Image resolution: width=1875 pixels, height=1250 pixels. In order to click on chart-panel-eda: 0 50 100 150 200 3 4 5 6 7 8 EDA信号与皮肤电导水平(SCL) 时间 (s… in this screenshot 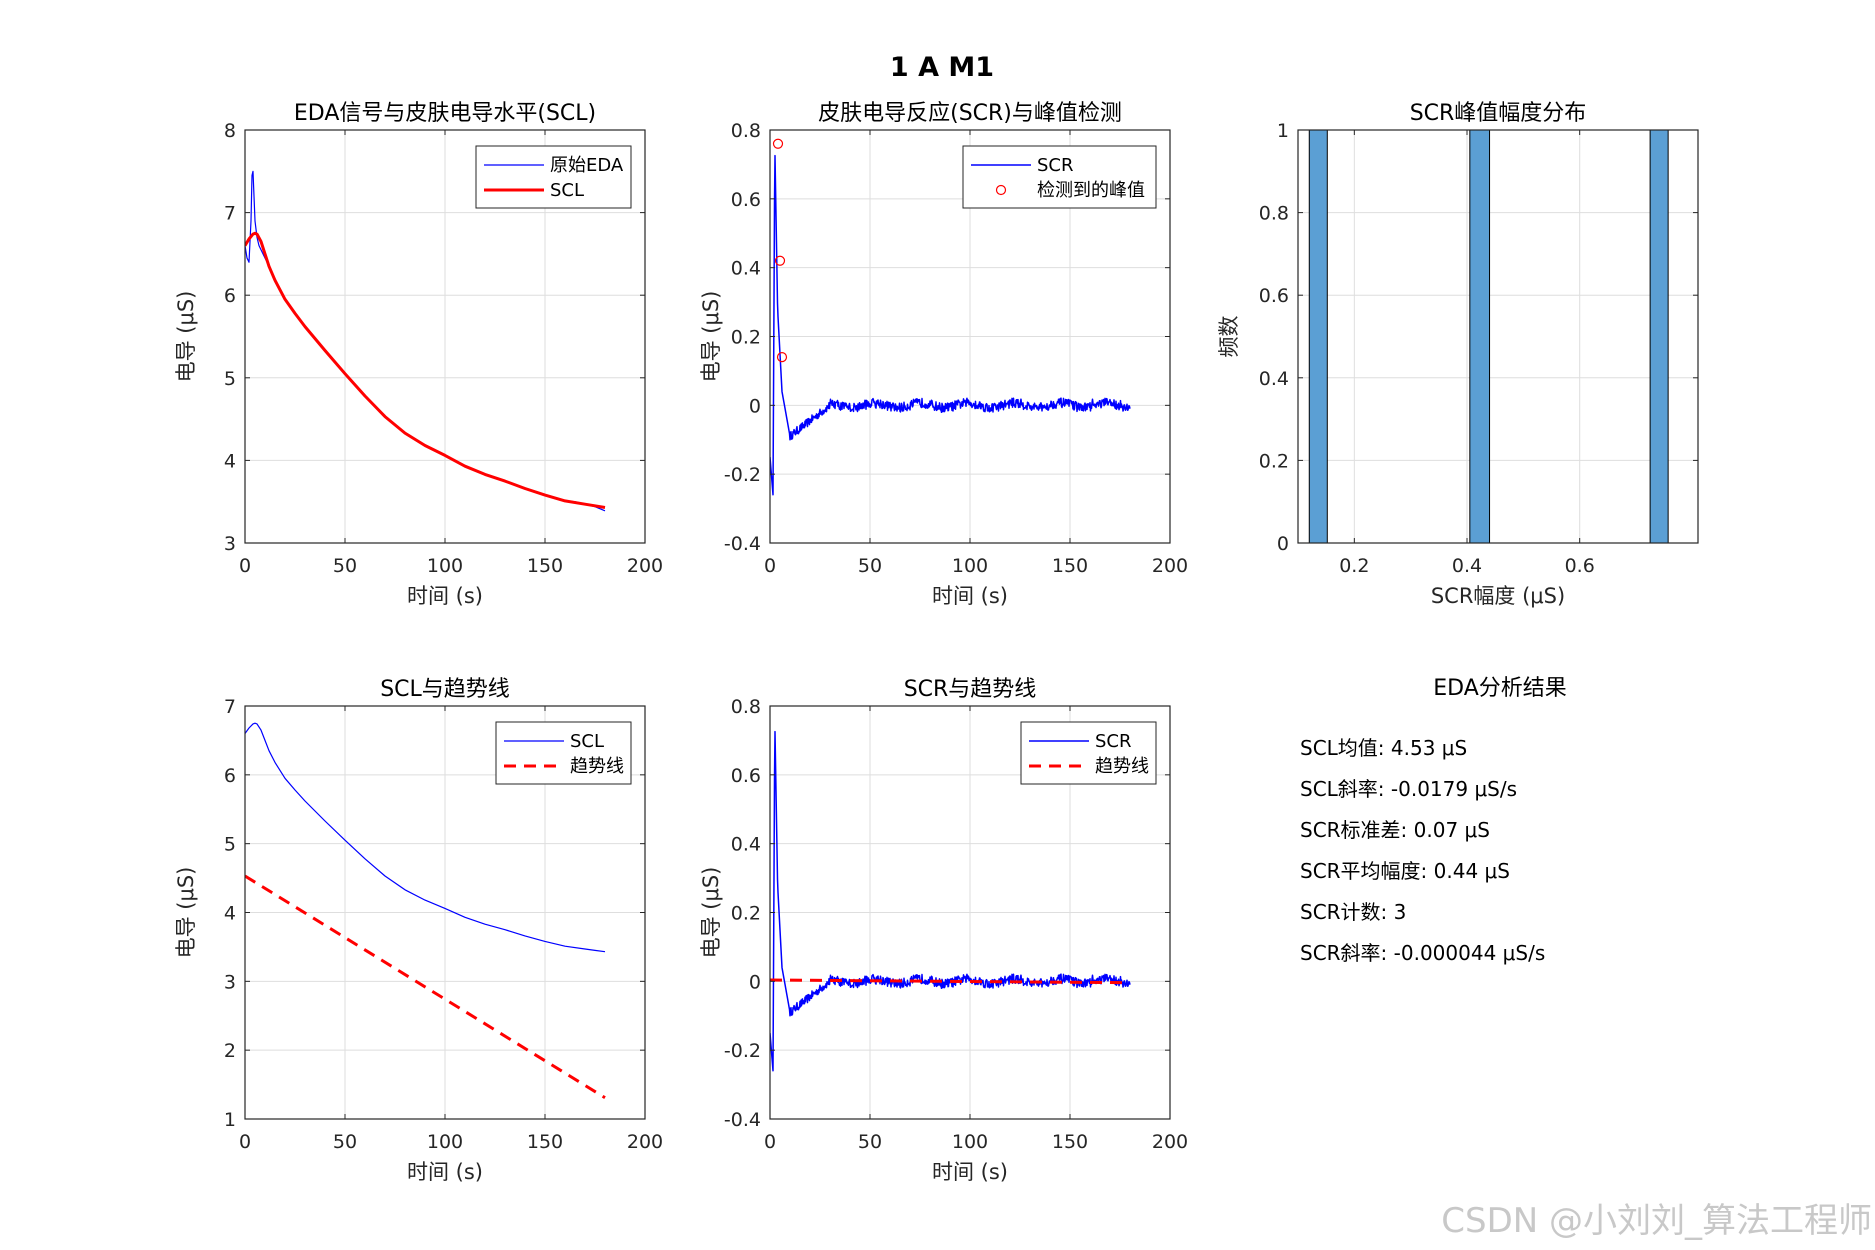, I will do `click(418, 354)`.